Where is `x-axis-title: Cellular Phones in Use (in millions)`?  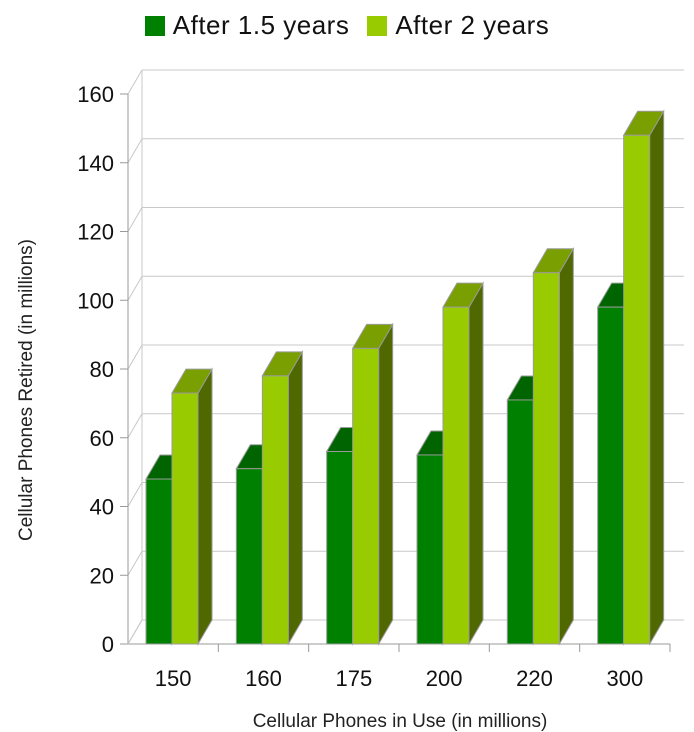
x-axis-title: Cellular Phones in Use (in millions) is located at coordinates (400, 721).